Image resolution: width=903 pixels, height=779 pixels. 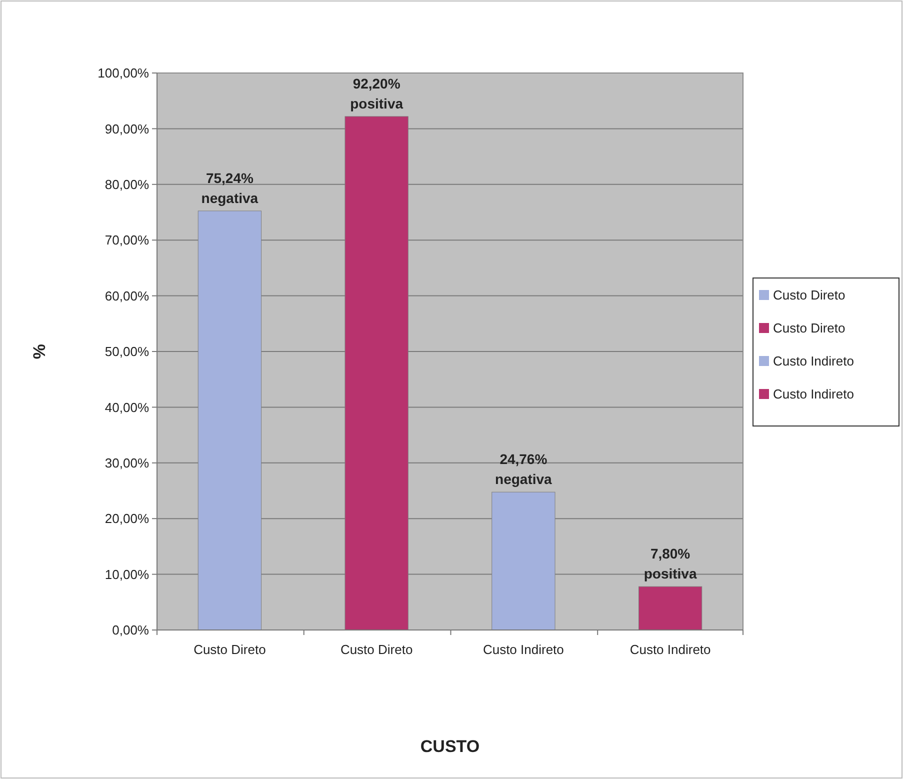 What do you see at coordinates (39, 352) in the screenshot?
I see `y-axis-title: %` at bounding box center [39, 352].